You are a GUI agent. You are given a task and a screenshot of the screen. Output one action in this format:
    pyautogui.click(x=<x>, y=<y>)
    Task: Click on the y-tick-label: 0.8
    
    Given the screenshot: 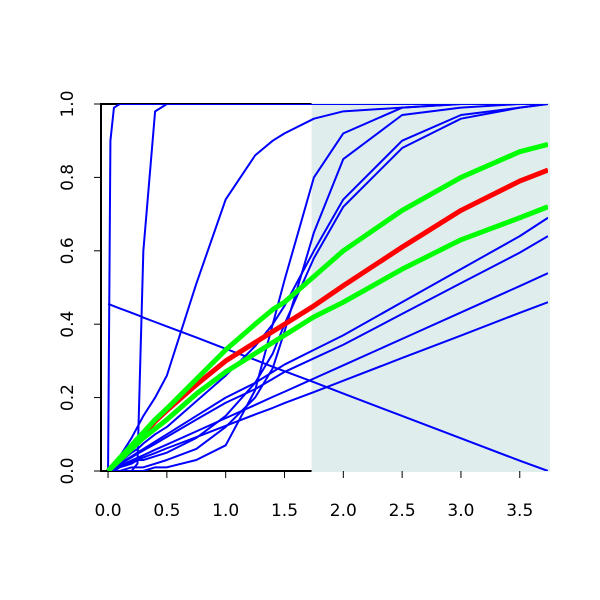 What is the action you would take?
    pyautogui.click(x=68, y=177)
    